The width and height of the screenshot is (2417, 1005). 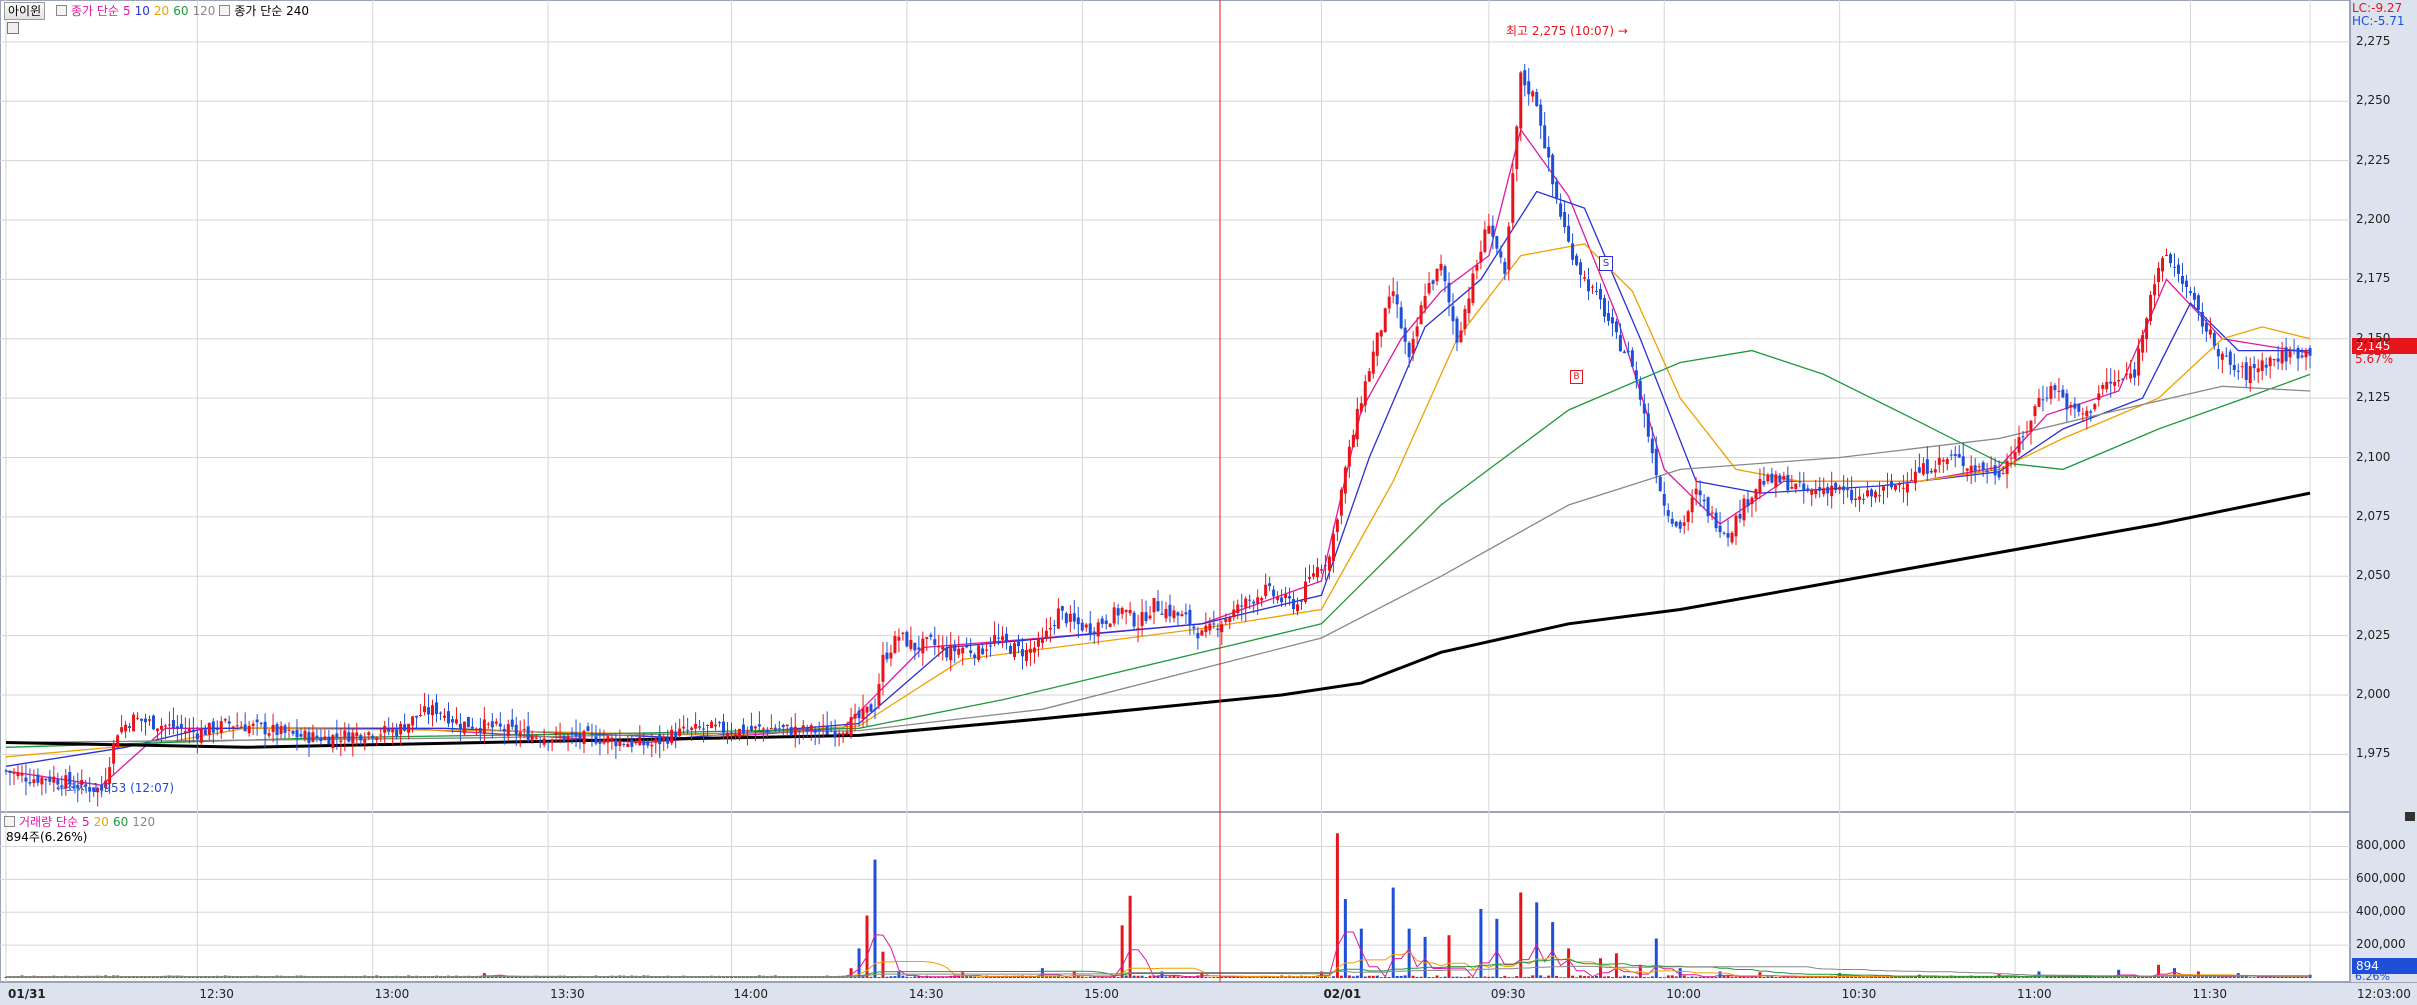 I want to click on stock-select-button: 아이윈, so click(x=25, y=11).